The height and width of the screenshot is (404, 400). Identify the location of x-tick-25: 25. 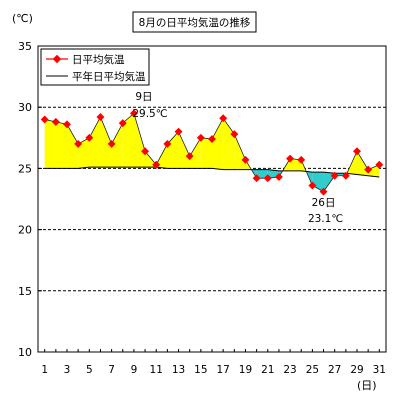
(312, 370).